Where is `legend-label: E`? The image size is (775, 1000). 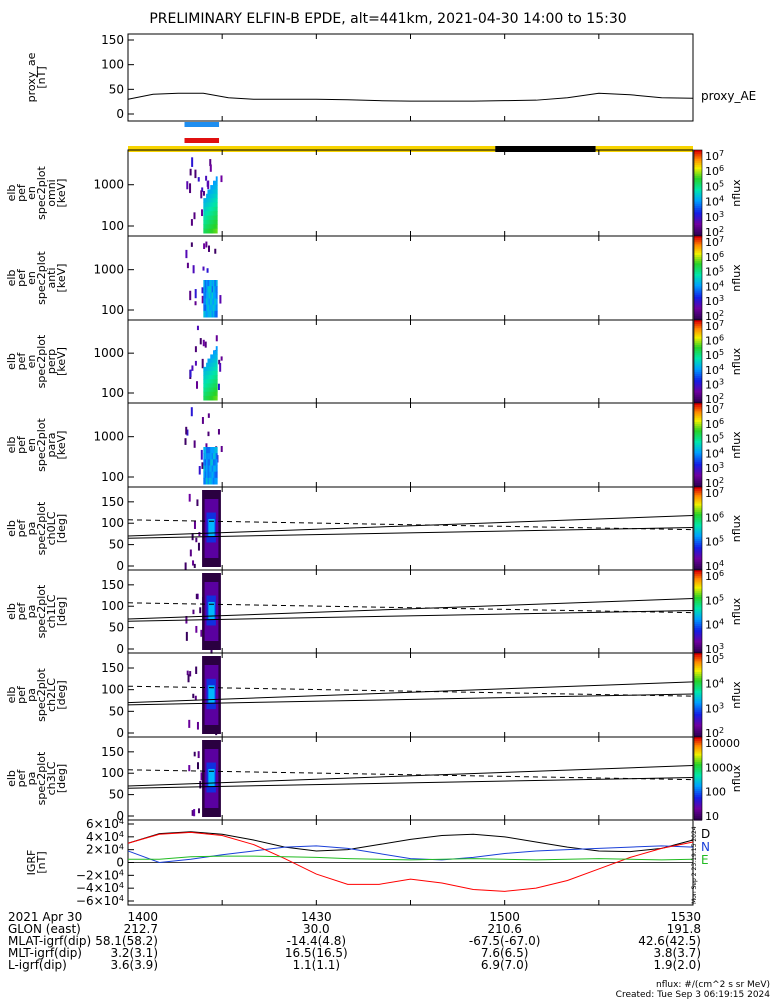
legend-label: E is located at coordinates (705, 860).